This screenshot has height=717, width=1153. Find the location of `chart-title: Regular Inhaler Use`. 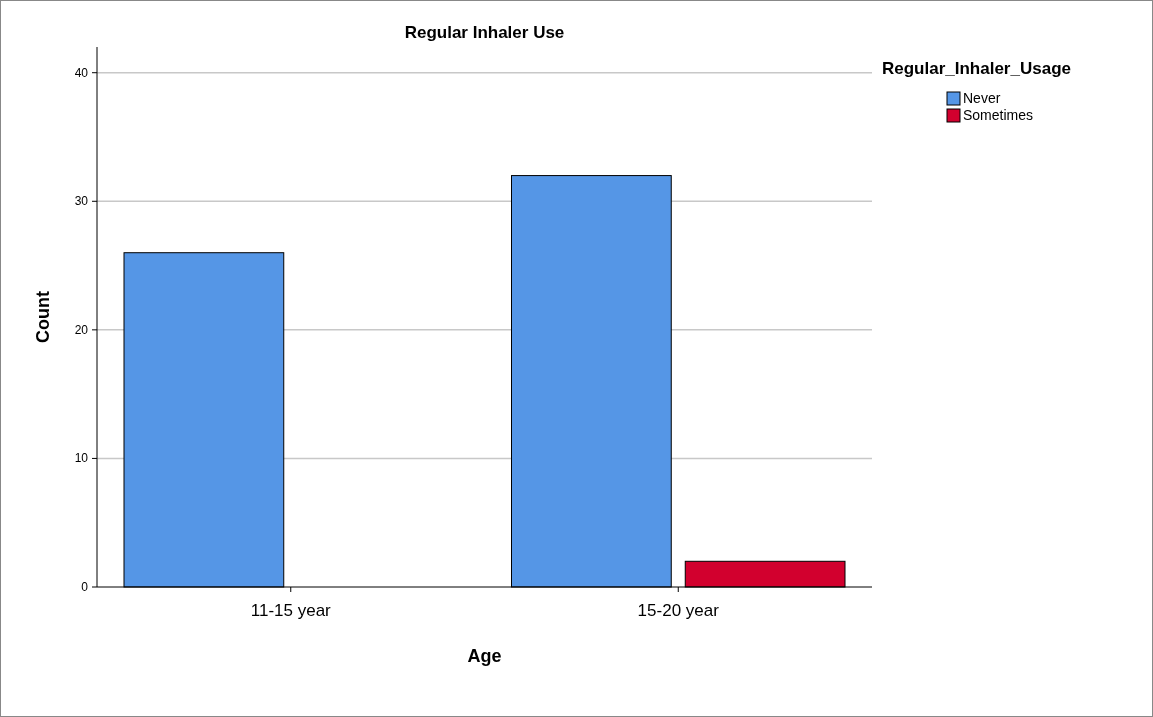

chart-title: Regular Inhaler Use is located at coordinates (484, 32).